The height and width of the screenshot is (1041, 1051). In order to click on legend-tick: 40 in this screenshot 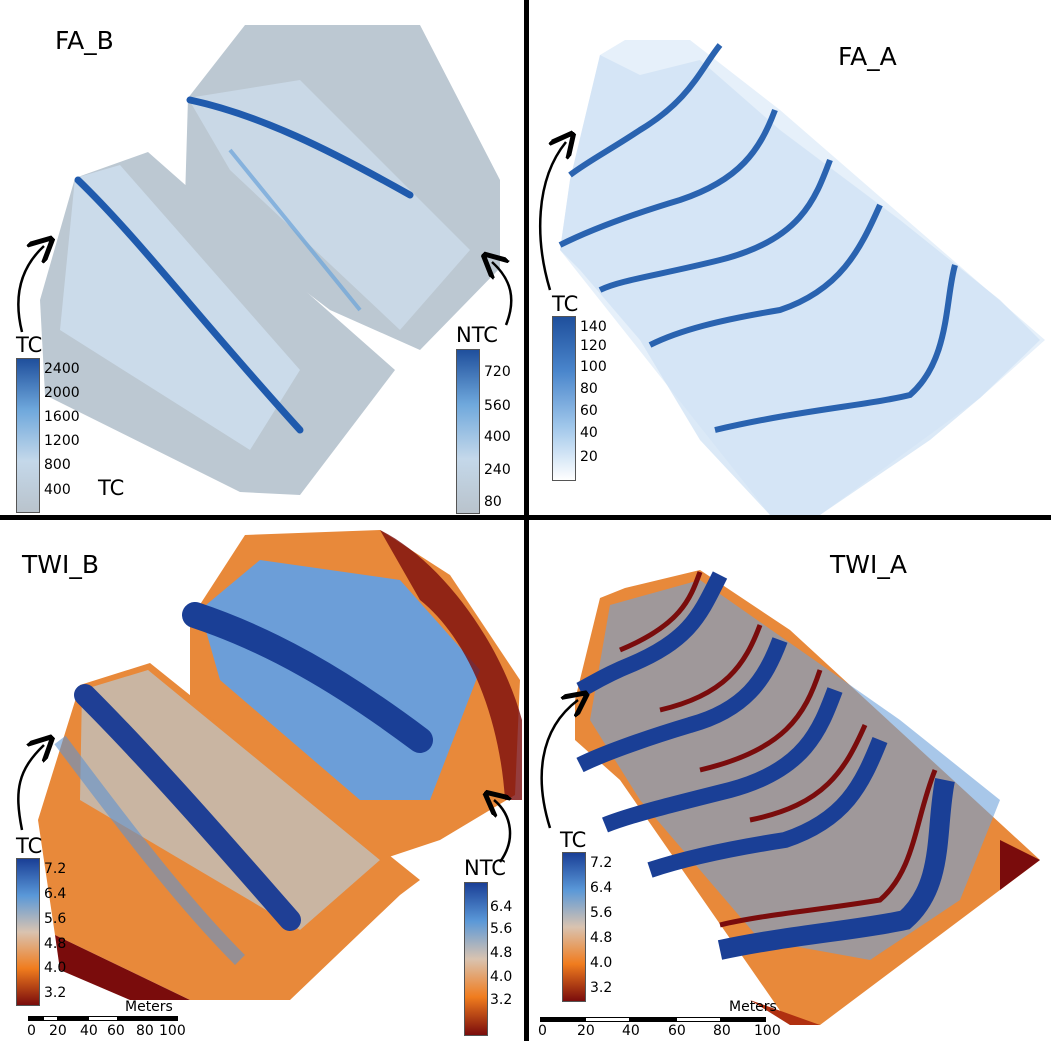, I will do `click(589, 433)`.